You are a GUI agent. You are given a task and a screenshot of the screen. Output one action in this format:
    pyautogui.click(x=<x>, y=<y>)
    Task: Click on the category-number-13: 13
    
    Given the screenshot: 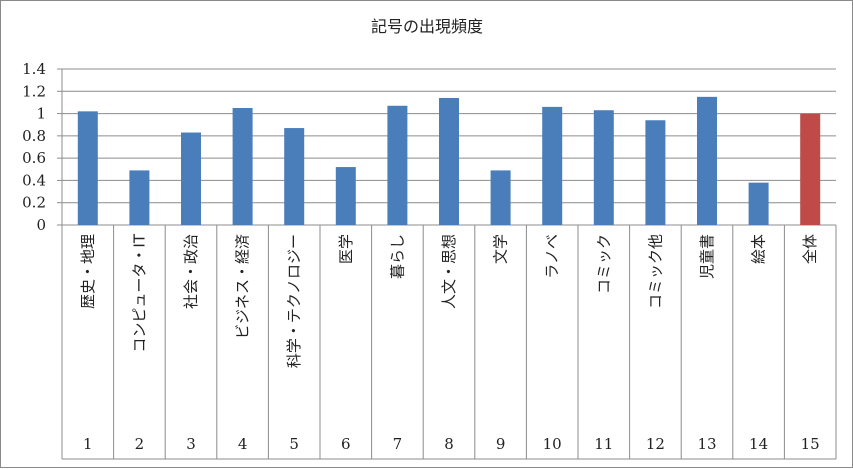 What is the action you would take?
    pyautogui.click(x=706, y=444)
    